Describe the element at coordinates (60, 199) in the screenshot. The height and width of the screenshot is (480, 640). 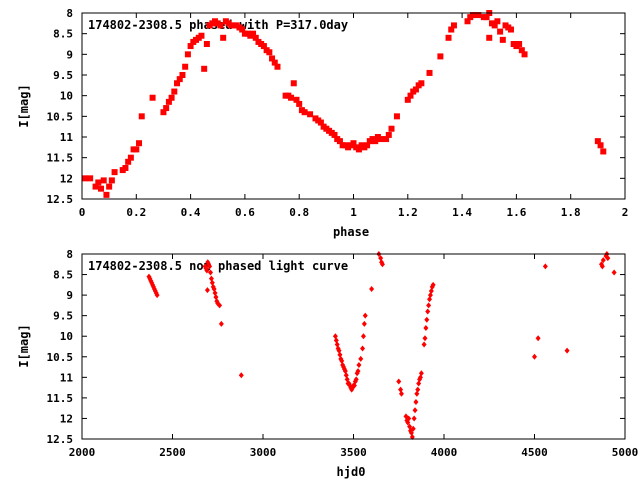
I see `phased-y-tick-label: 12.5` at that location.